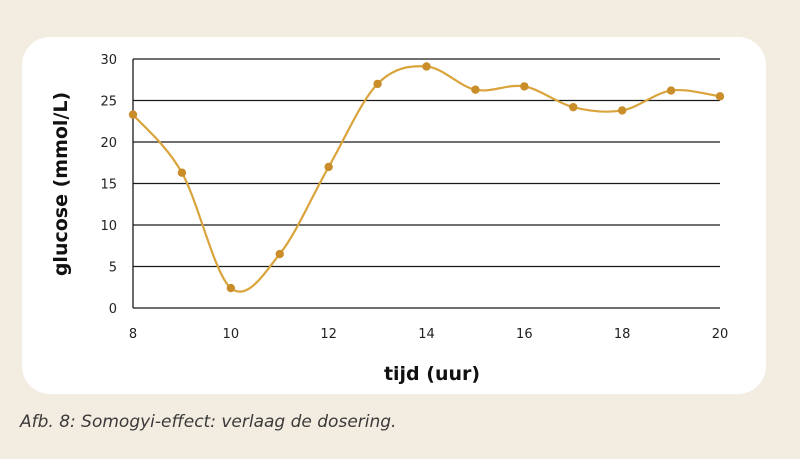 The width and height of the screenshot is (800, 459). Describe the element at coordinates (108, 143) in the screenshot. I see `y-tick-label: 20` at that location.